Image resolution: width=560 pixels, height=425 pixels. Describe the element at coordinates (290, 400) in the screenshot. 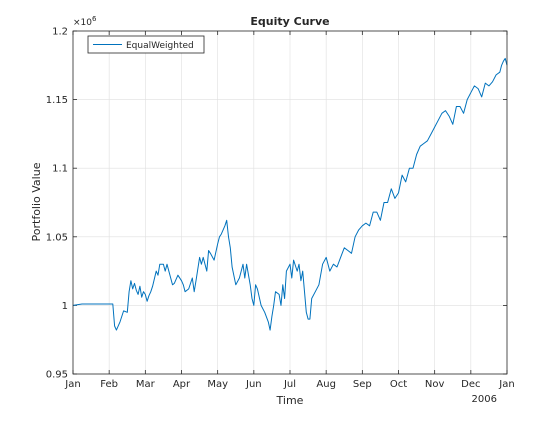

I see `x-axis-label: Time` at that location.